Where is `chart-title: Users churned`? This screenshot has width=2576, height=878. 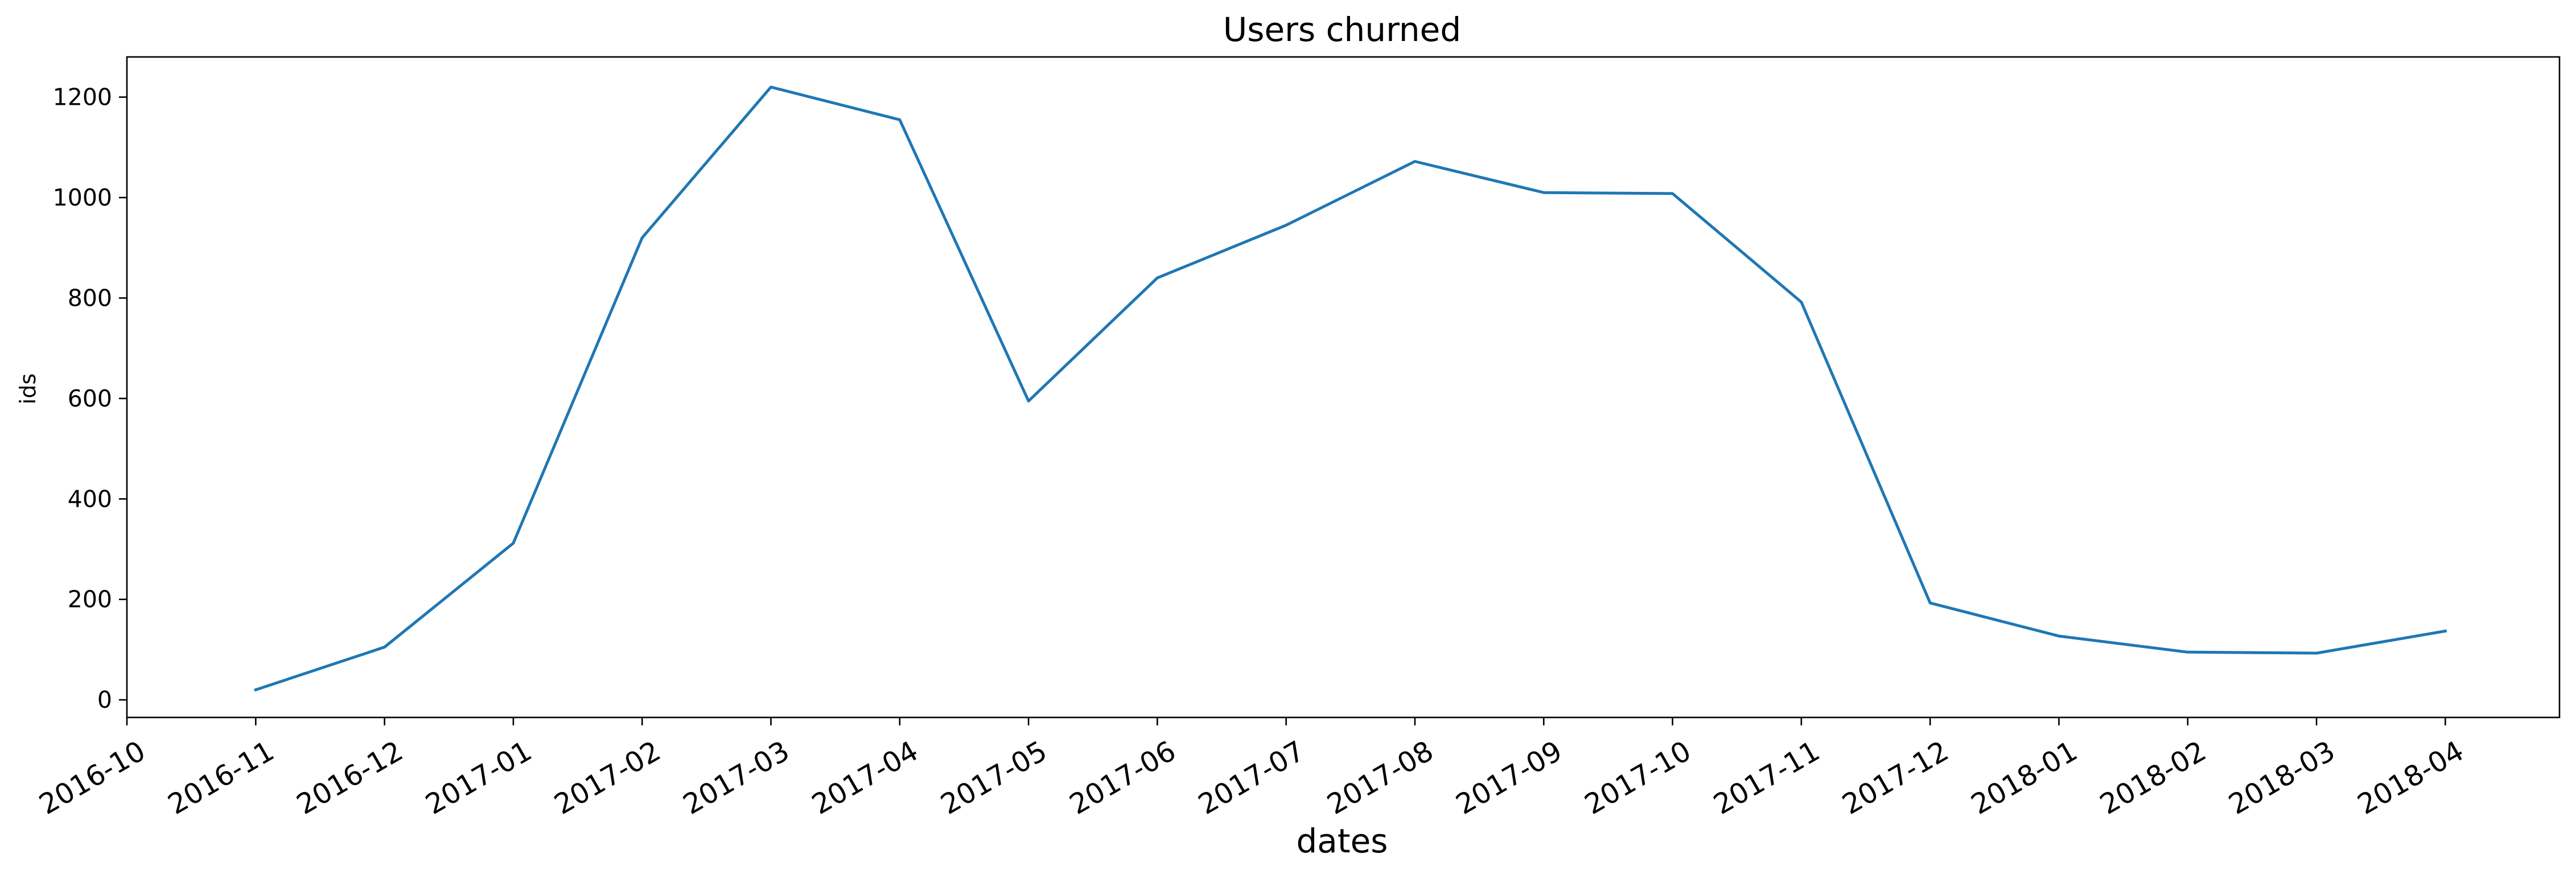 chart-title: Users churned is located at coordinates (1342, 29).